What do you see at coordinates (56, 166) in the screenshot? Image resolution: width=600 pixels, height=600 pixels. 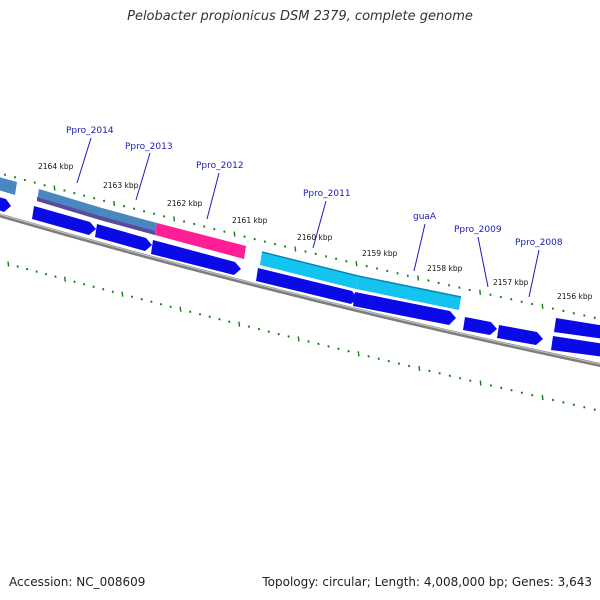 I see `ruler-label: 2164 kbp` at bounding box center [56, 166].